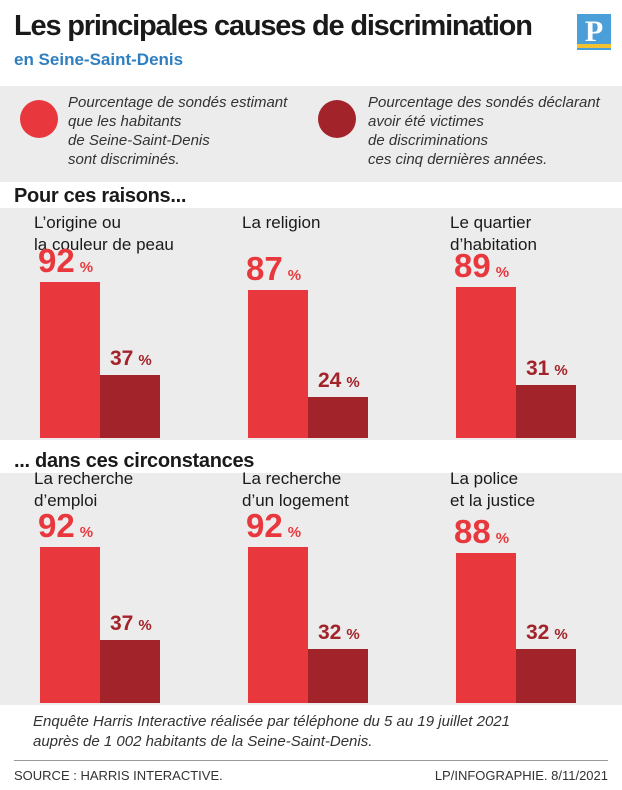  I want to click on category-label: Le quartier d’habitation, so click(493, 233).